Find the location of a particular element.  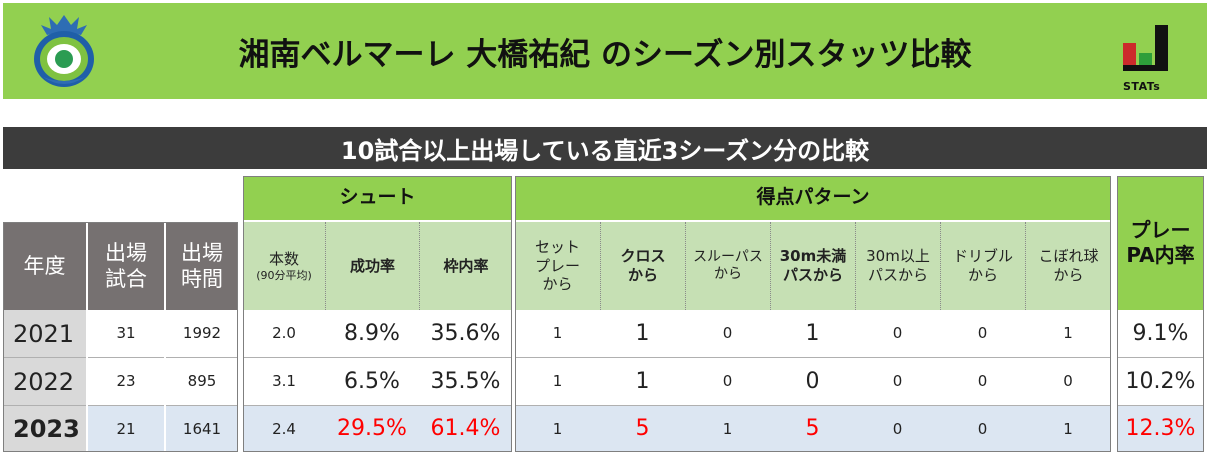

row-2022-through: 0 is located at coordinates (727, 382).